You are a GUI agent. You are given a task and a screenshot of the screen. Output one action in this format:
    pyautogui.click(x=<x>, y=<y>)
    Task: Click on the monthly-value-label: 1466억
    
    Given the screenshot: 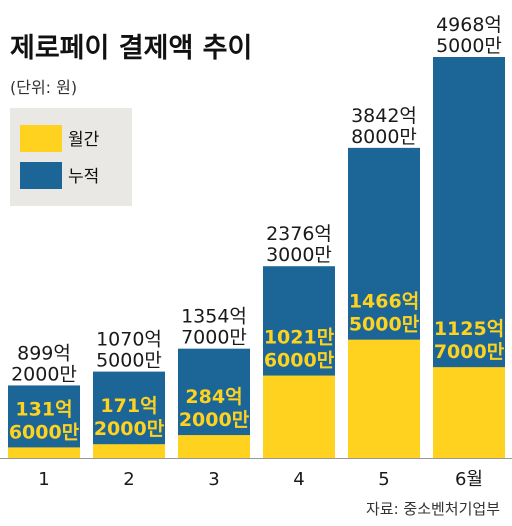 What is the action you would take?
    pyautogui.click(x=384, y=302)
    